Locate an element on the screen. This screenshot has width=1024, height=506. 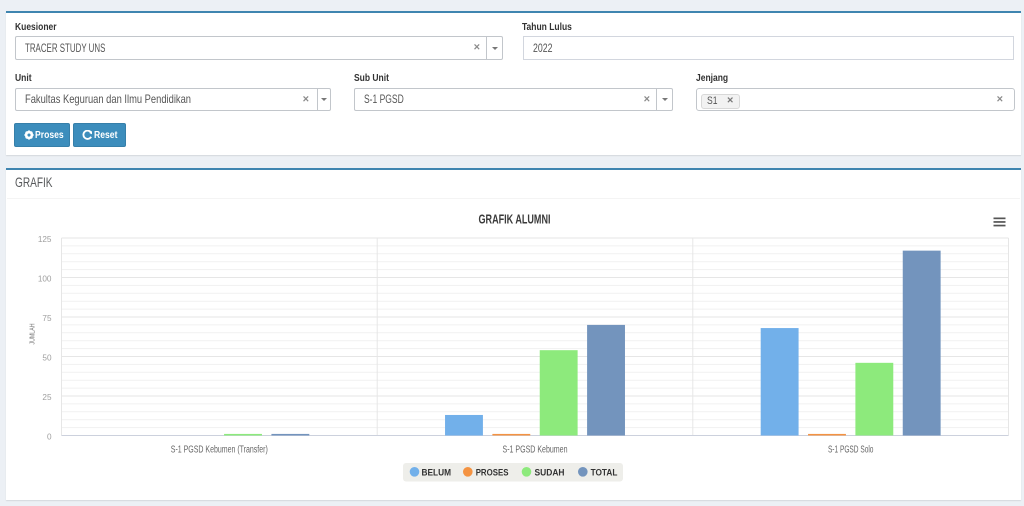
svg-text: 25 is located at coordinates (47, 397).